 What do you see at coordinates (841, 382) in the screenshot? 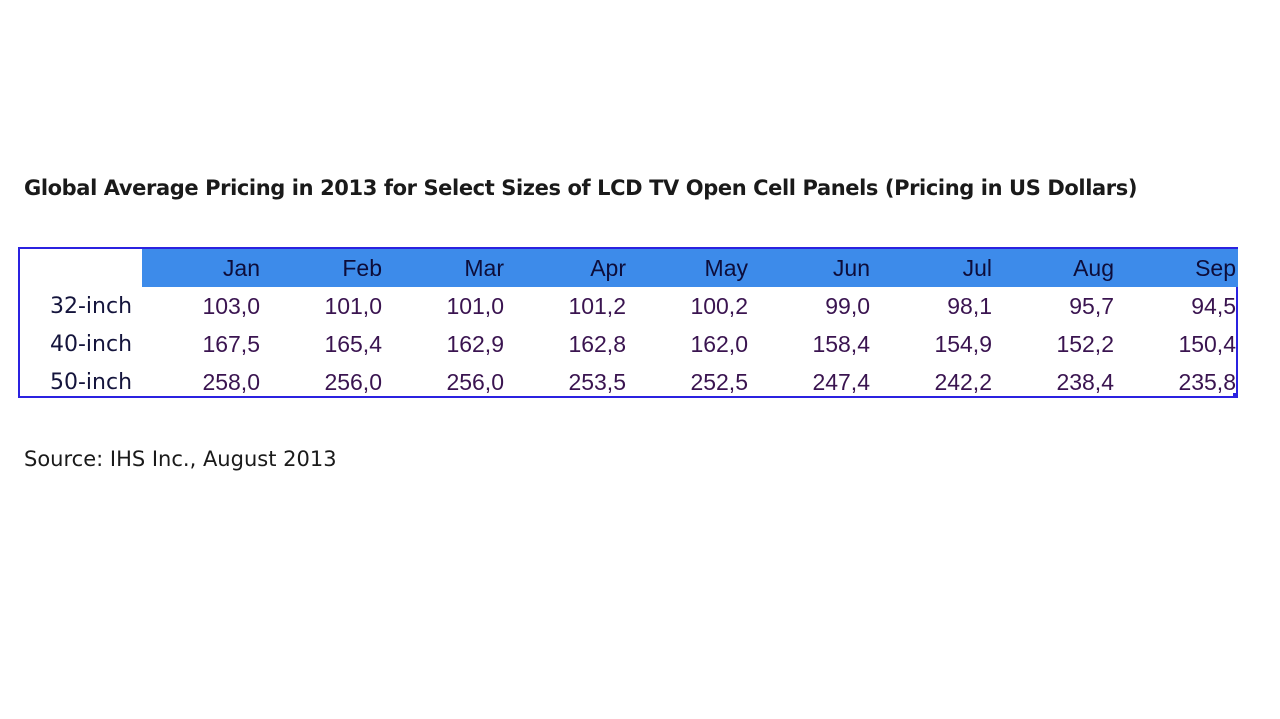
I see `table-cell: 247,4` at bounding box center [841, 382].